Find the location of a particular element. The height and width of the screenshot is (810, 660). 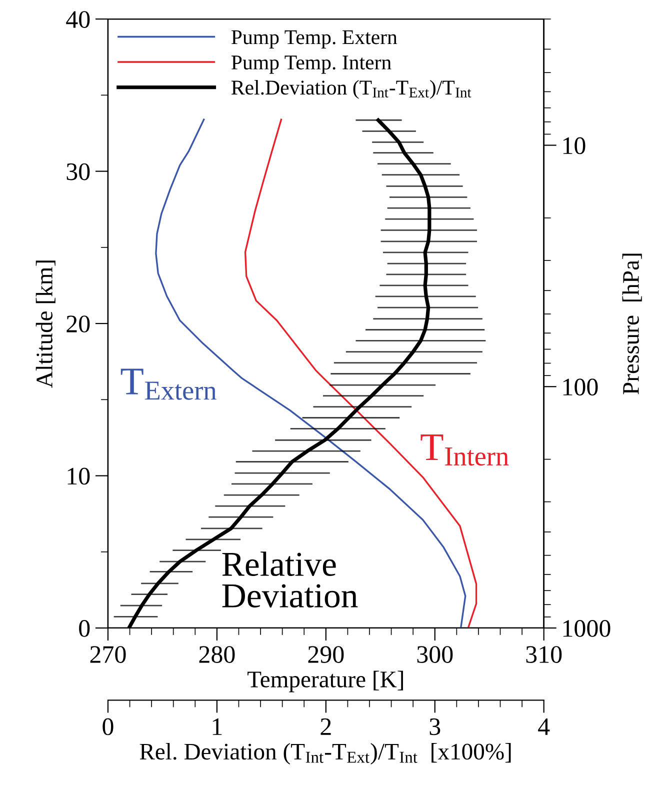

x2-tick-label: 3 is located at coordinates (435, 727).